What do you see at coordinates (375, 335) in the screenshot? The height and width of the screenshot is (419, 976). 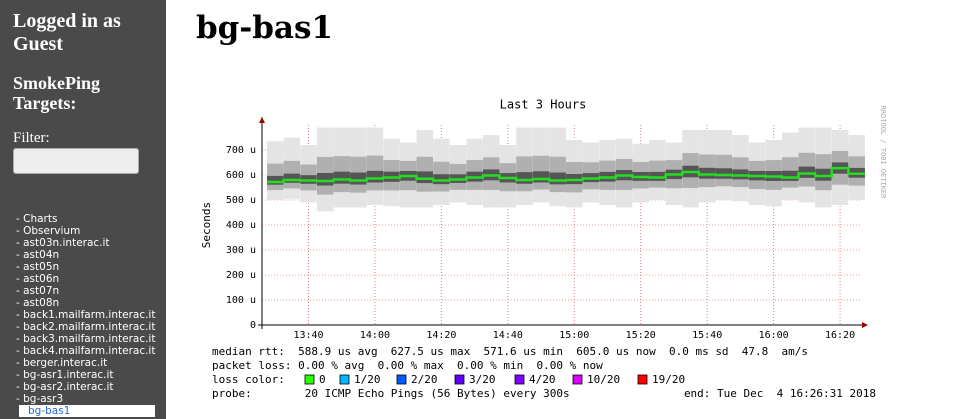 I see `x-tick-label: 14:00` at bounding box center [375, 335].